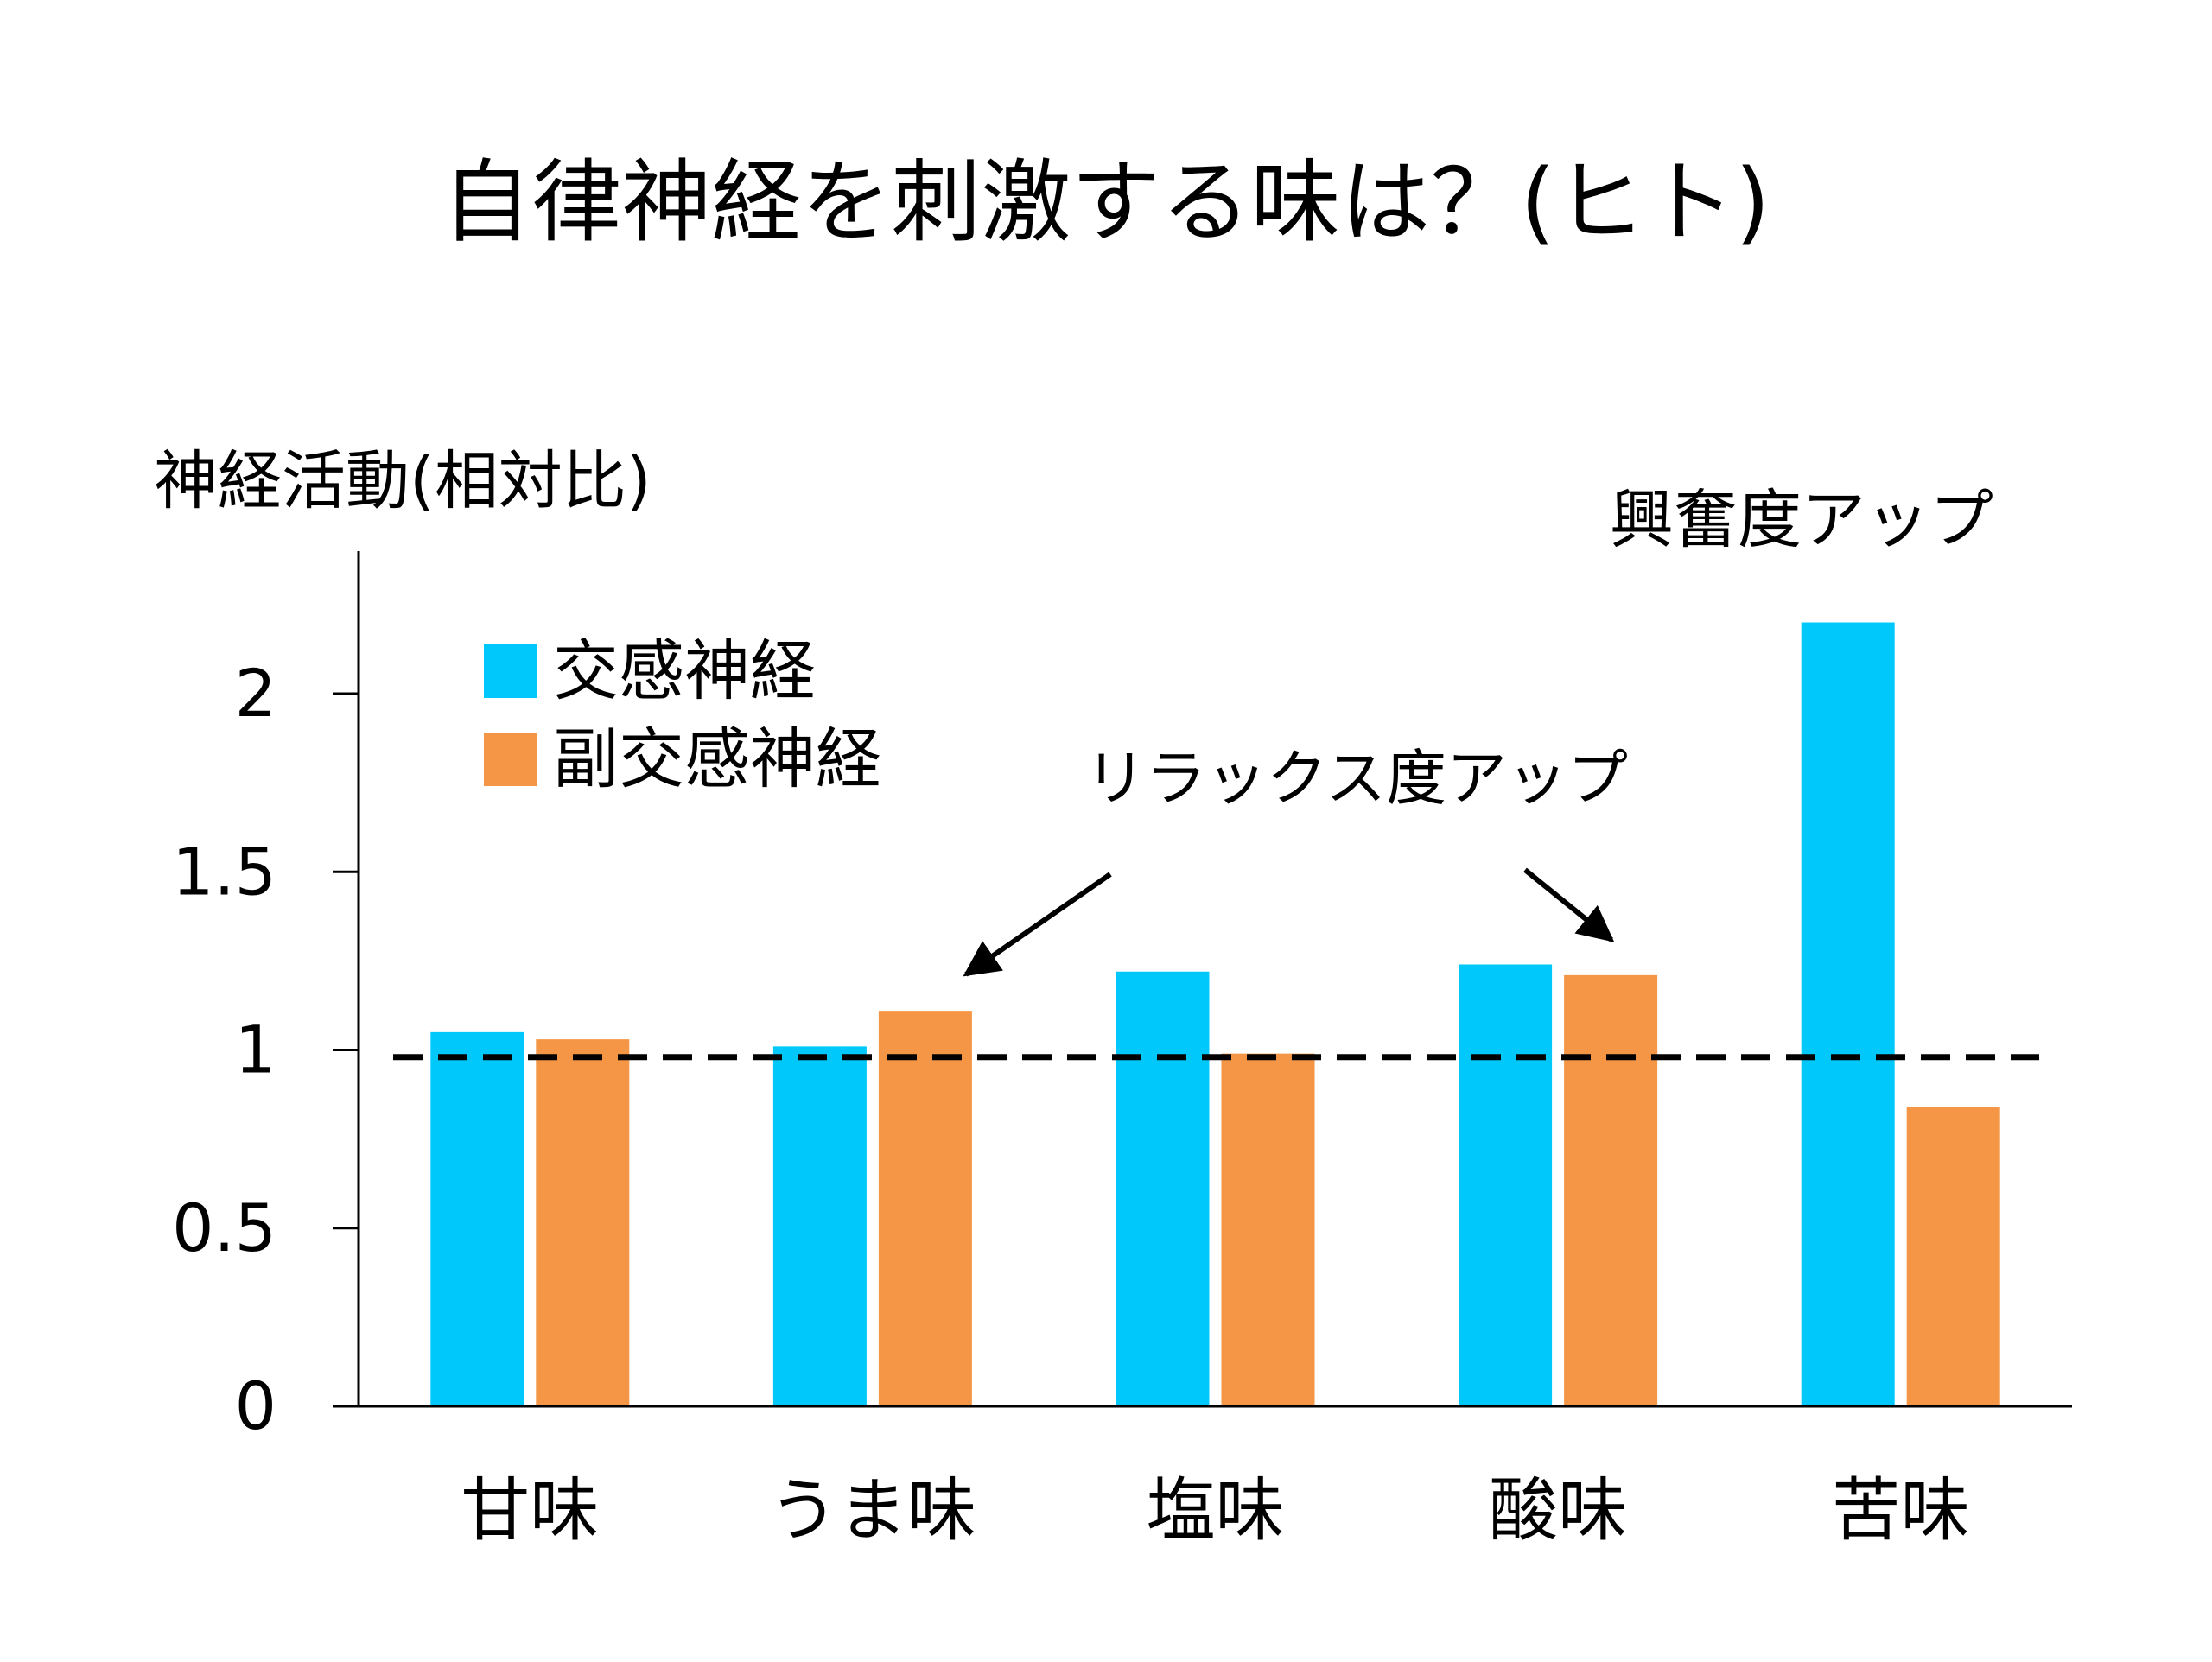 The width and height of the screenshot is (2212, 1662). I want to click on y-tick-label: 0, so click(255, 1405).